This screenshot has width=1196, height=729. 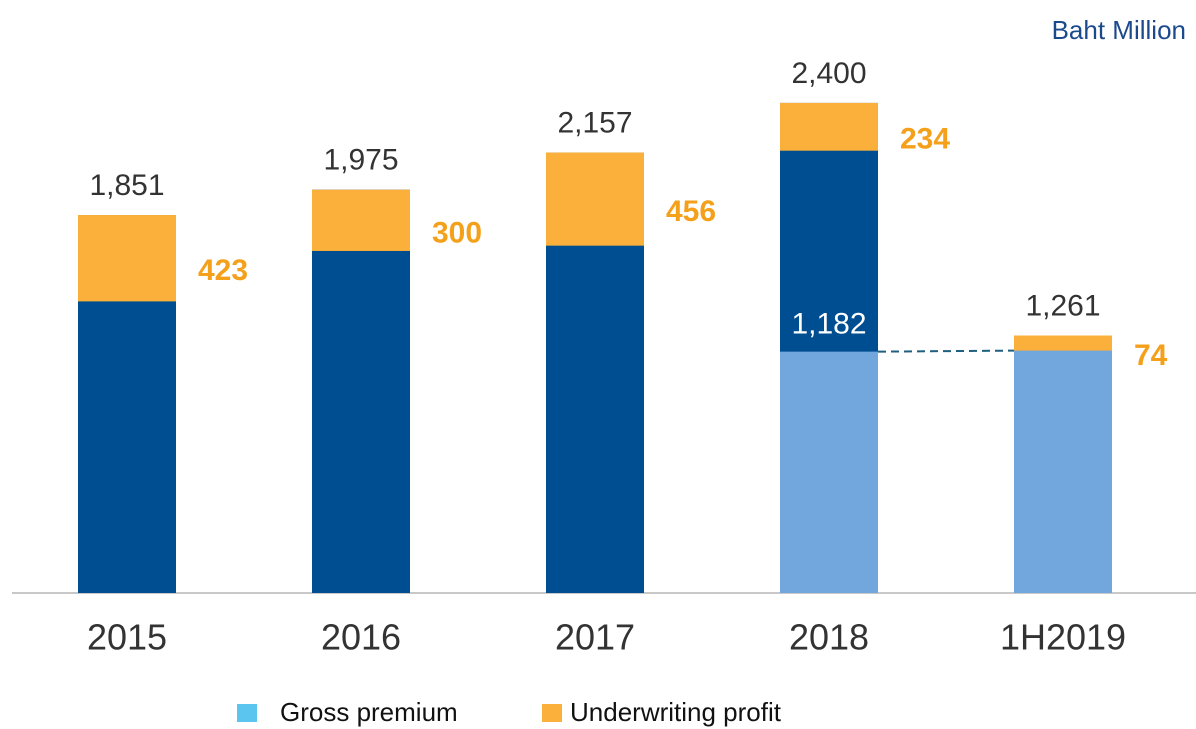 I want to click on profit-label: 456, so click(x=691, y=211).